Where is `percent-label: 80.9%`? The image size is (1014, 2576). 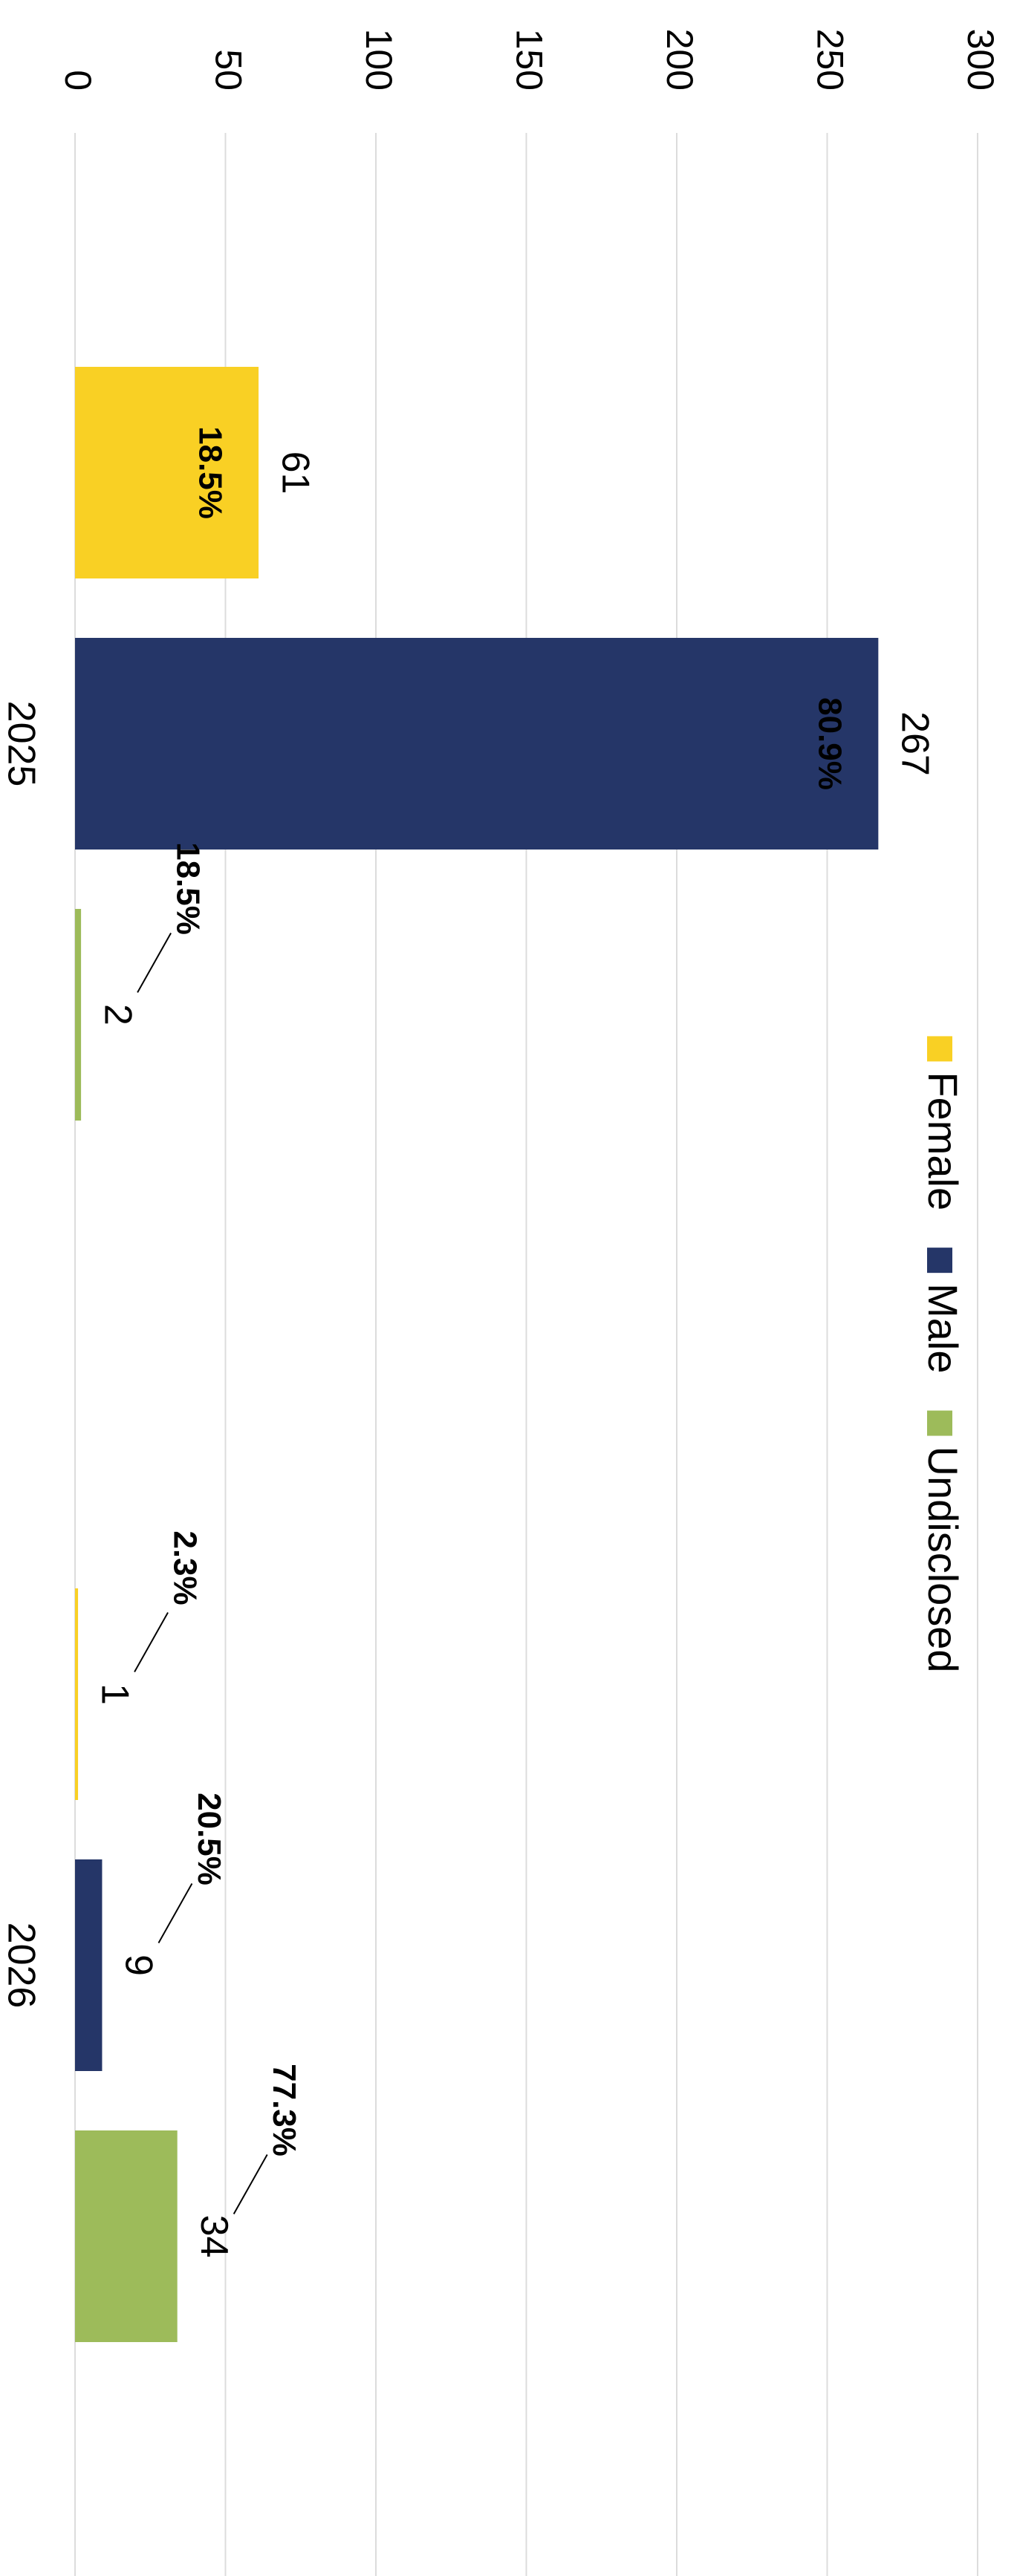
percent-label: 80.9% is located at coordinates (830, 743).